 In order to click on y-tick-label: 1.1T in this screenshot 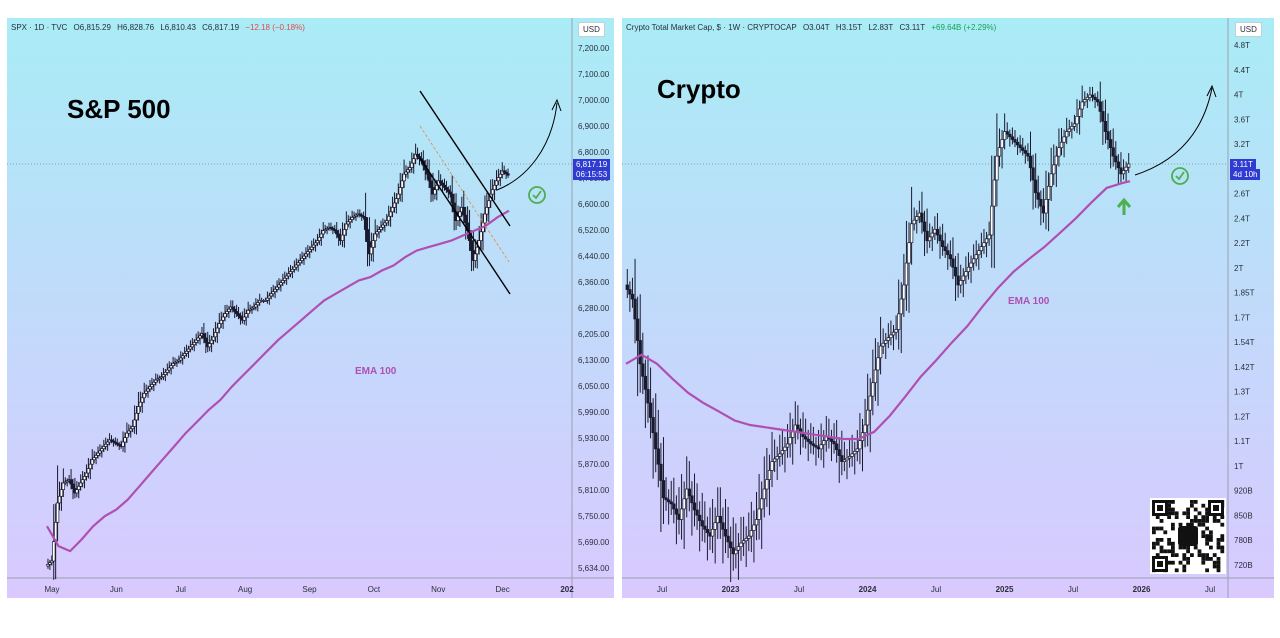, I will do `click(1242, 441)`.